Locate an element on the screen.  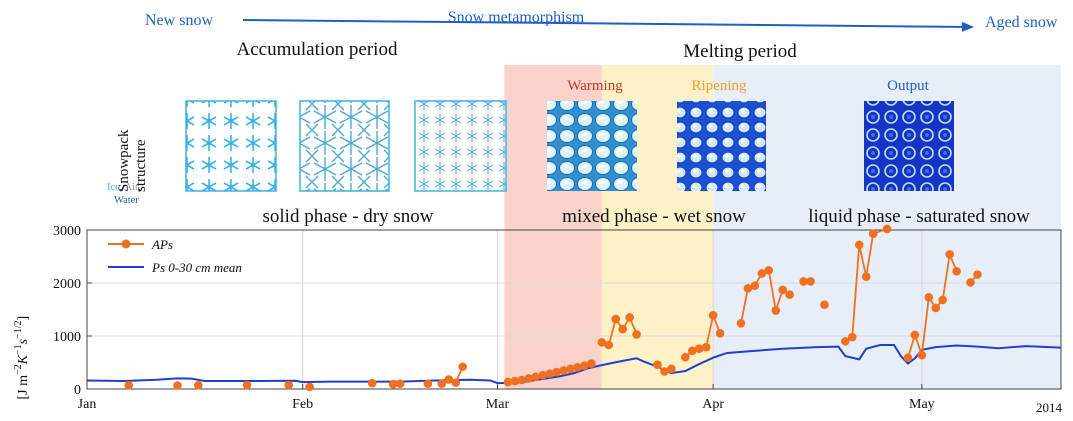
air-word: Air is located at coordinates (132, 187).